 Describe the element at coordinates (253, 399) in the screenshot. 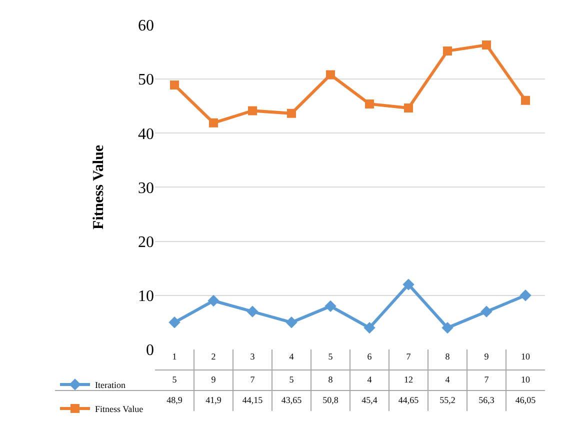

I see `data-label: 44,15` at that location.